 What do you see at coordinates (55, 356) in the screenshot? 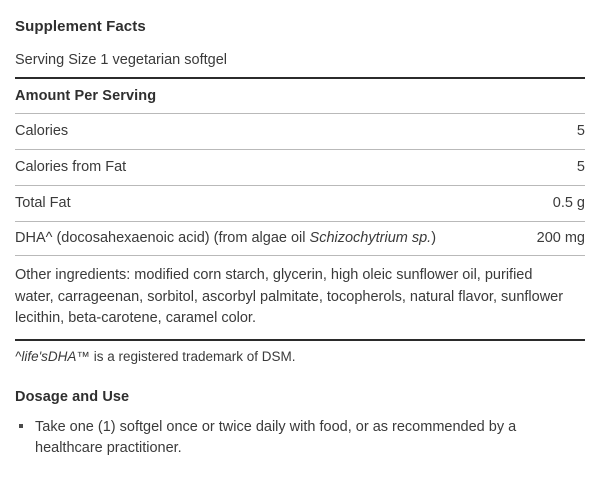
I see `trademark-brand: life'sDHA™` at bounding box center [55, 356].